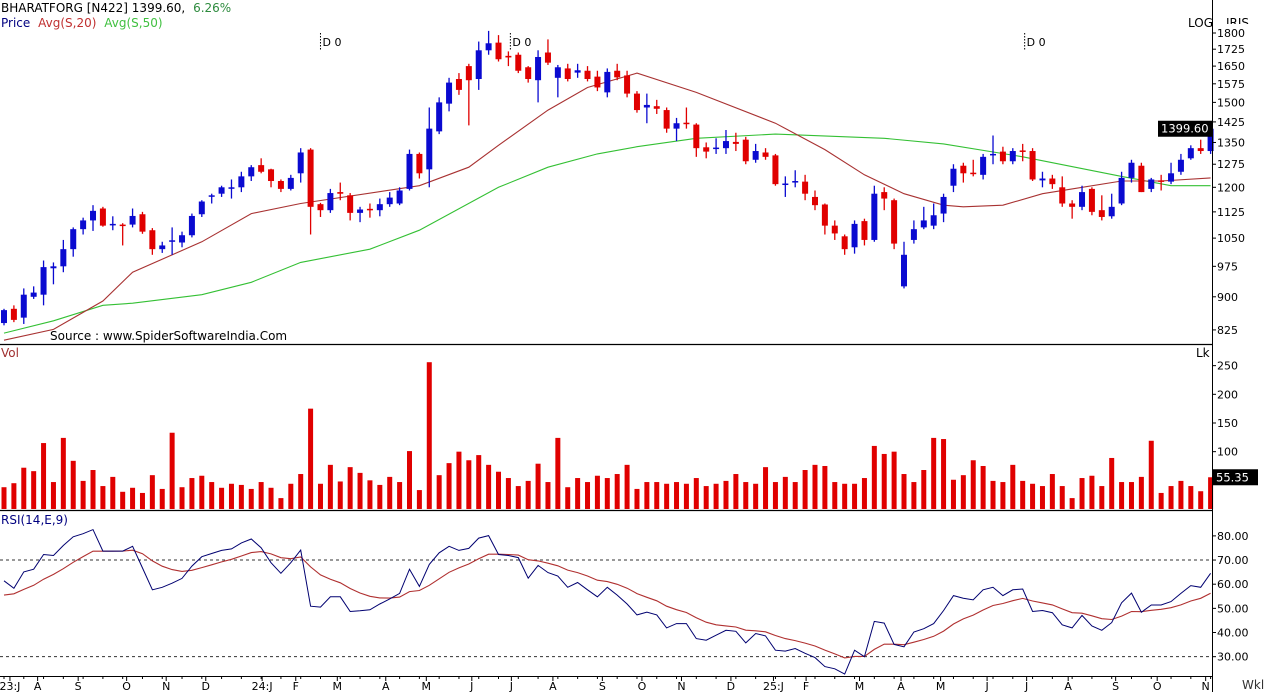 This screenshot has width=1266, height=692. I want to click on legend-price: Price, so click(15, 23).